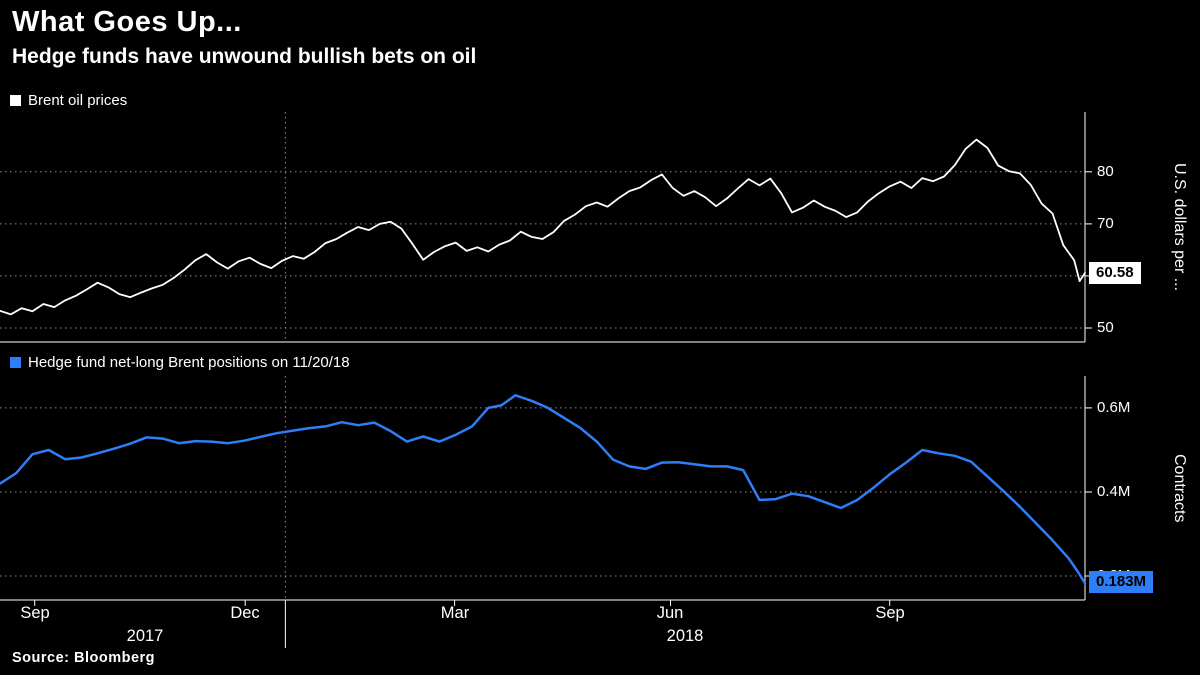 Image resolution: width=1200 pixels, height=675 pixels. Describe the element at coordinates (685, 636) in the screenshot. I see `year-label-2018: 2018` at that location.